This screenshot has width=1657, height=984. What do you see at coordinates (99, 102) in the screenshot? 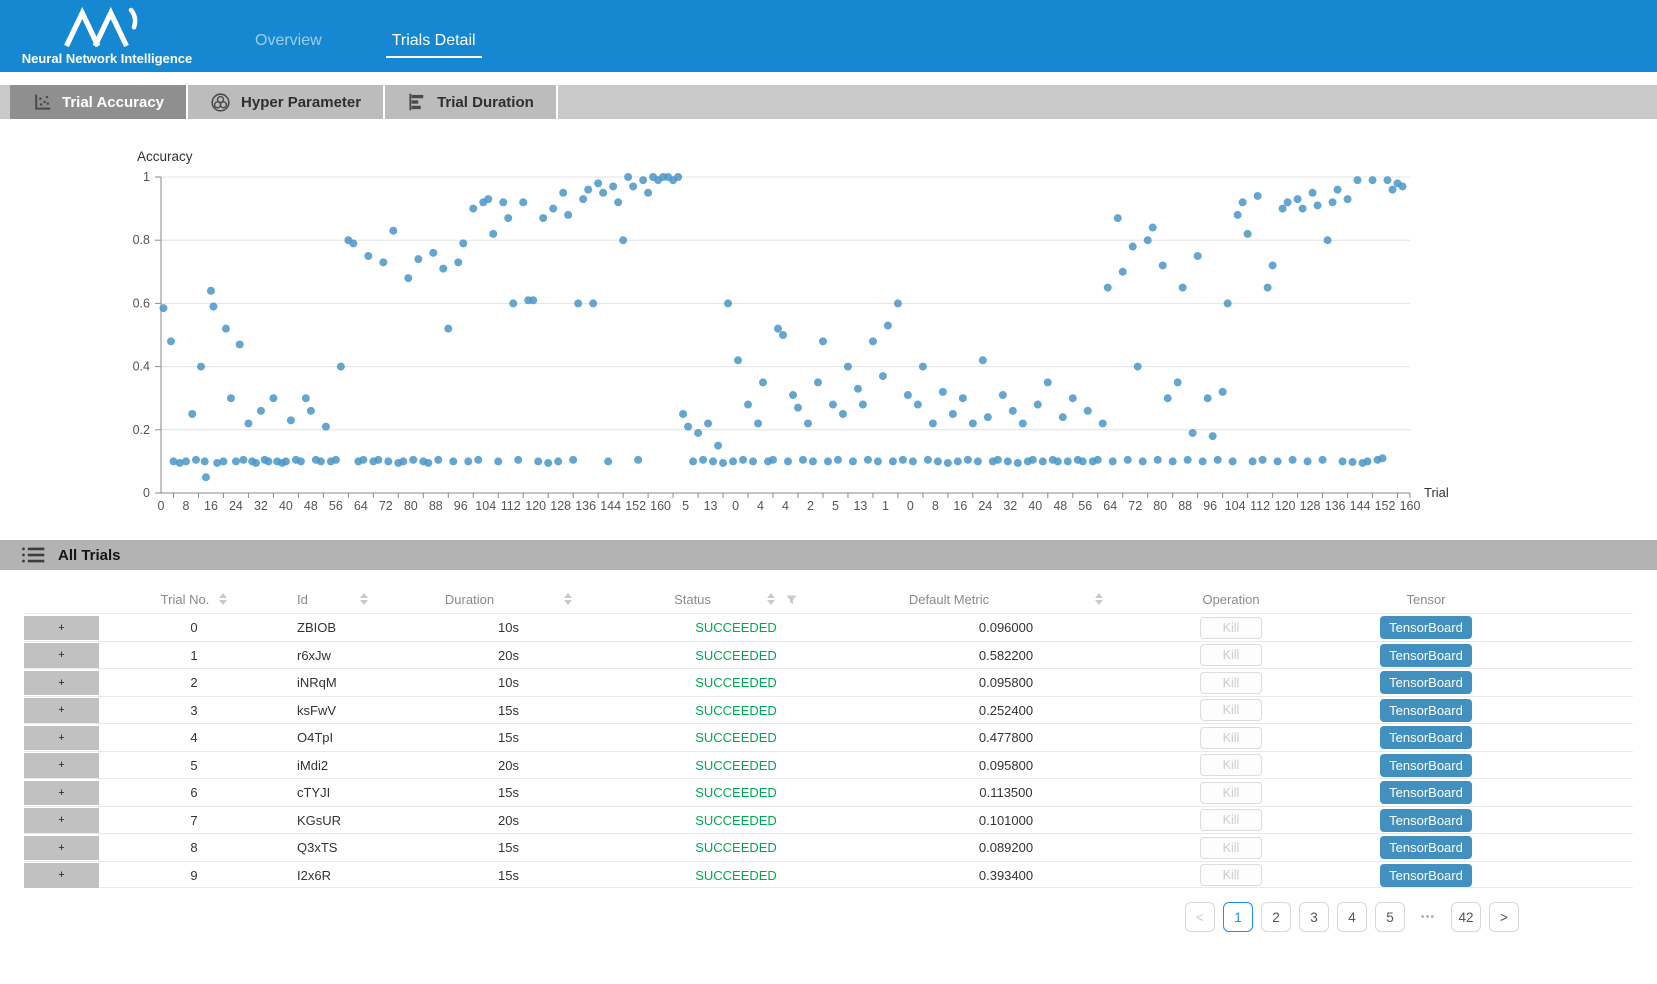
I see `tab-trial-accuracy: Trial Accuracy` at bounding box center [99, 102].